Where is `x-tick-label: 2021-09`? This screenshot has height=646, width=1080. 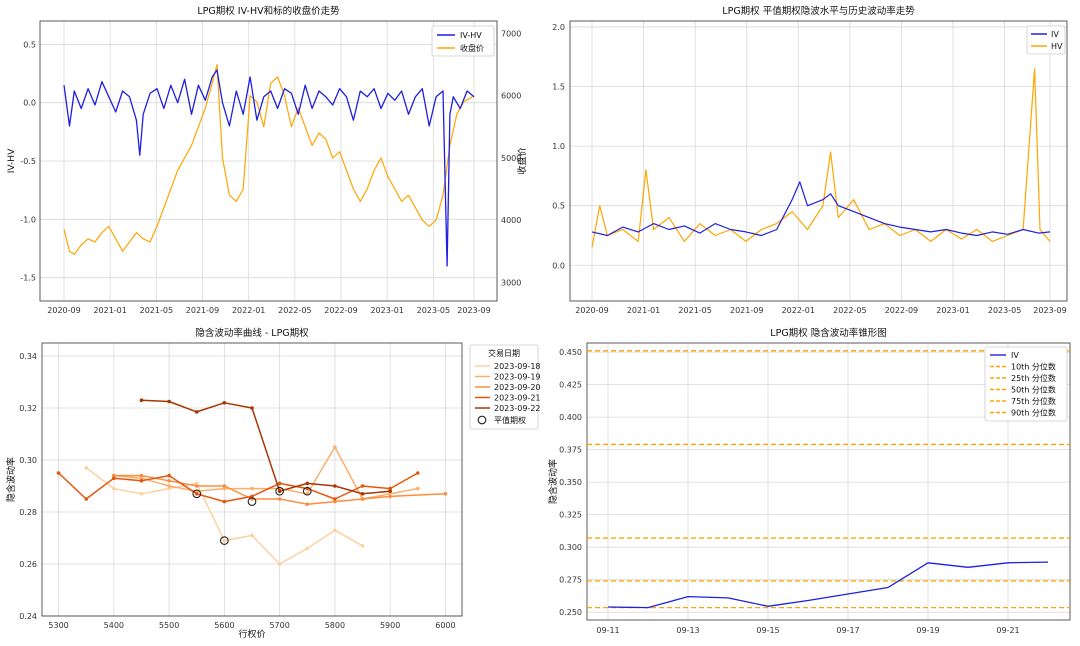 x-tick-label: 2021-09 is located at coordinates (746, 310).